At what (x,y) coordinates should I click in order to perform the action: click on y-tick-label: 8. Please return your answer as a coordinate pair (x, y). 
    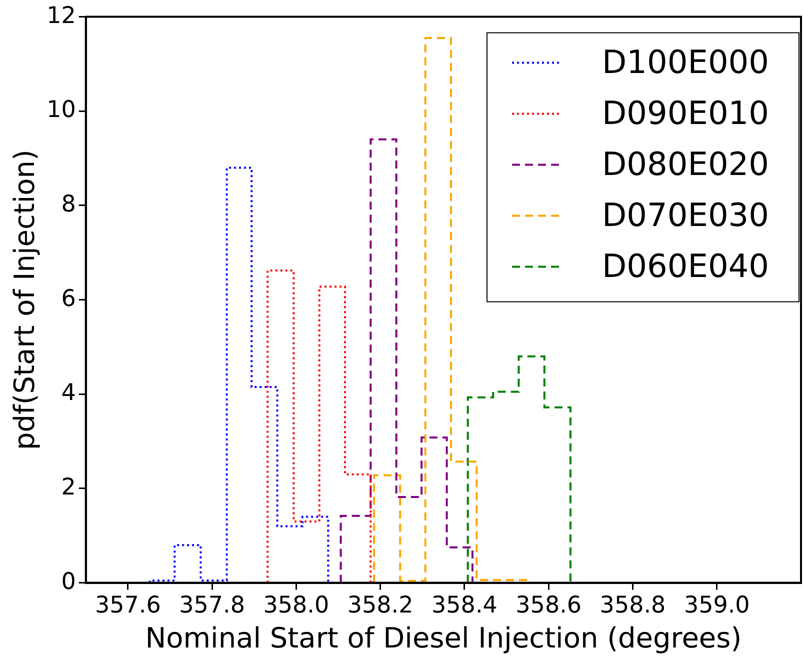
    Looking at the image, I should click on (68, 204).